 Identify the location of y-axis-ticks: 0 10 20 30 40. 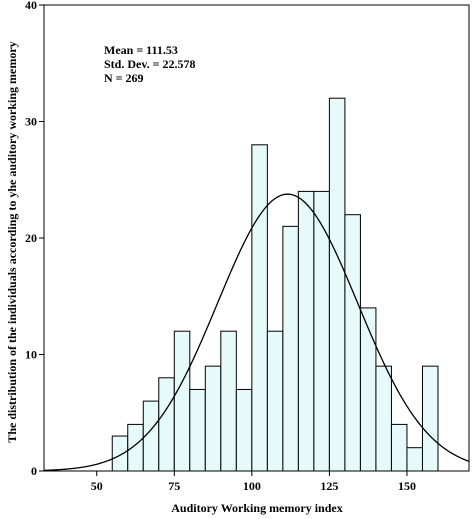
(34, 239).